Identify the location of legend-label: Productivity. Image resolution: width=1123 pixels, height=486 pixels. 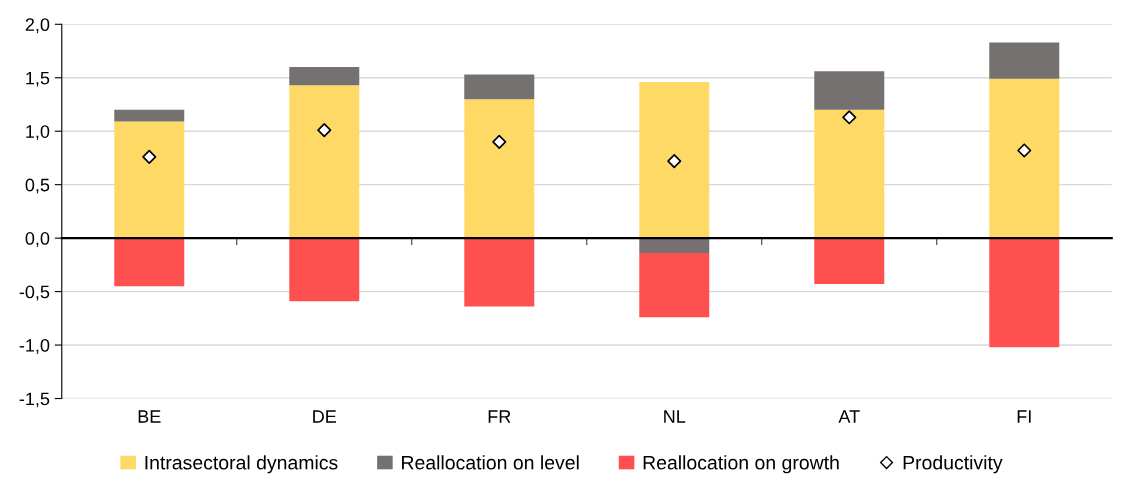
(953, 464).